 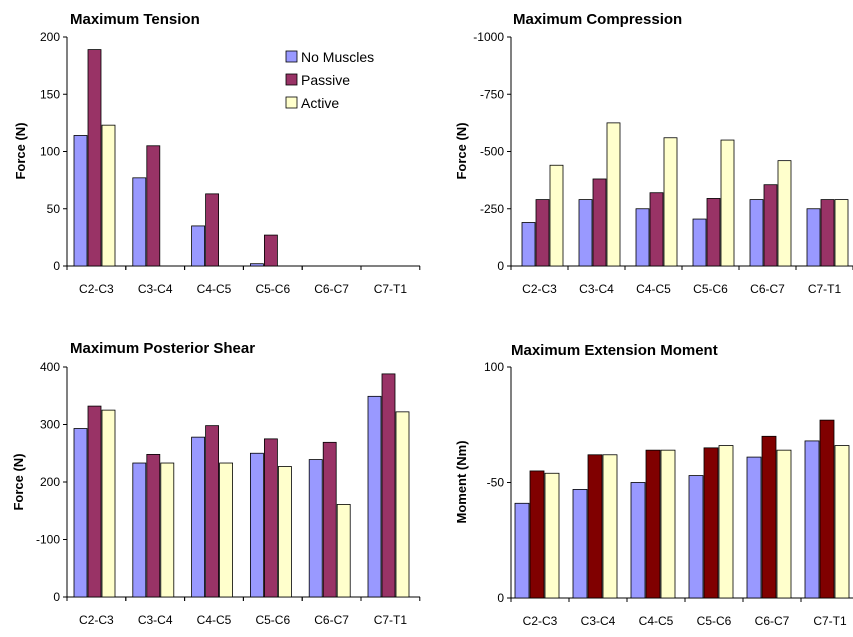 What do you see at coordinates (50, 152) in the screenshot?
I see `y-tick-label: 100` at bounding box center [50, 152].